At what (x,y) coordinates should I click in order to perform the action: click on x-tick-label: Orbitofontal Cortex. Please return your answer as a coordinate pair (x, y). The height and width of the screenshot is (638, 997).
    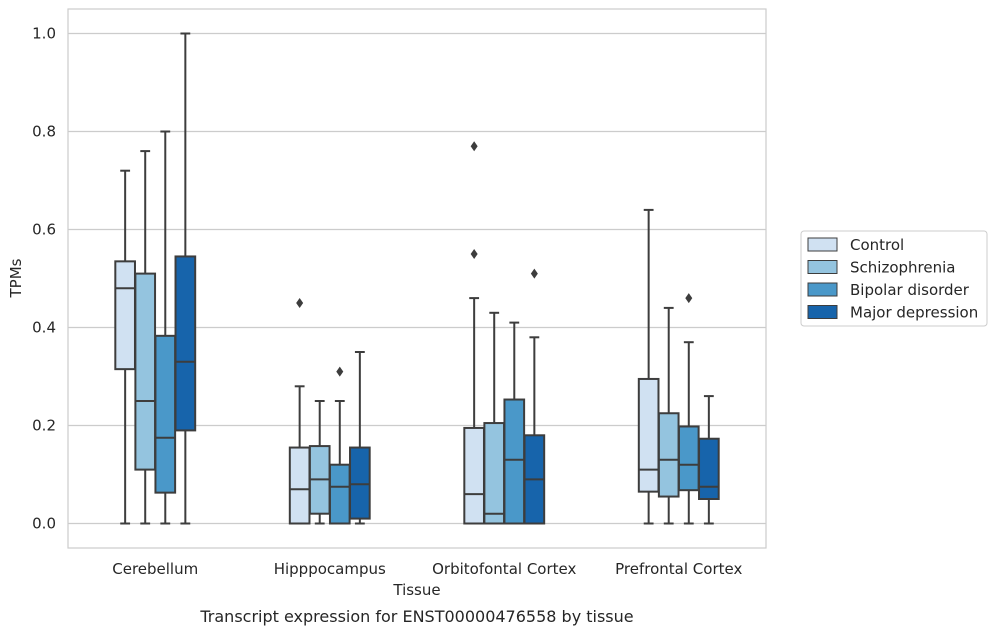
    Looking at the image, I should click on (504, 569).